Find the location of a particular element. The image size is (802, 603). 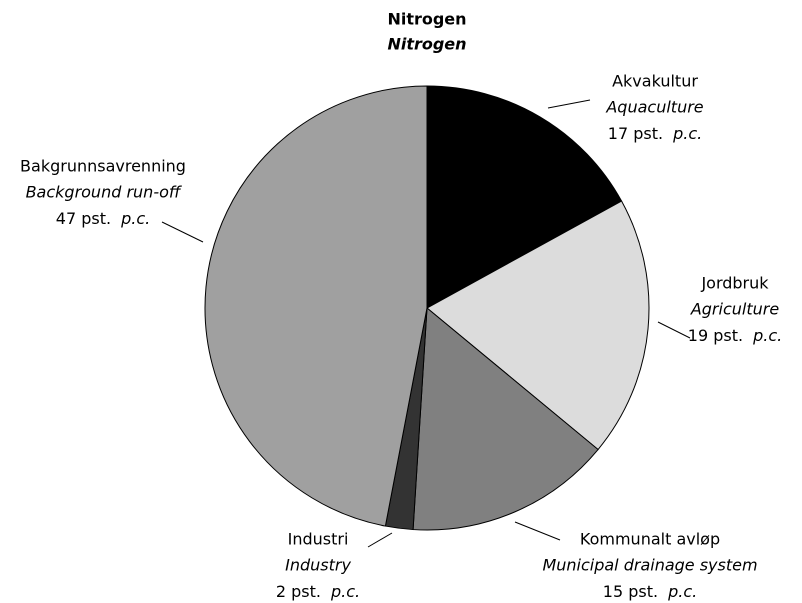

slice-label: Akvakultur is located at coordinates (655, 81).